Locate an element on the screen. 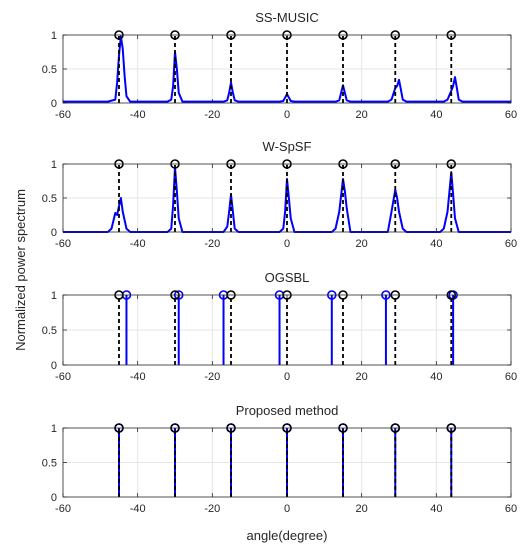 The width and height of the screenshot is (531, 550). y-axis-label: Normalized power spectrum is located at coordinates (20, 270).